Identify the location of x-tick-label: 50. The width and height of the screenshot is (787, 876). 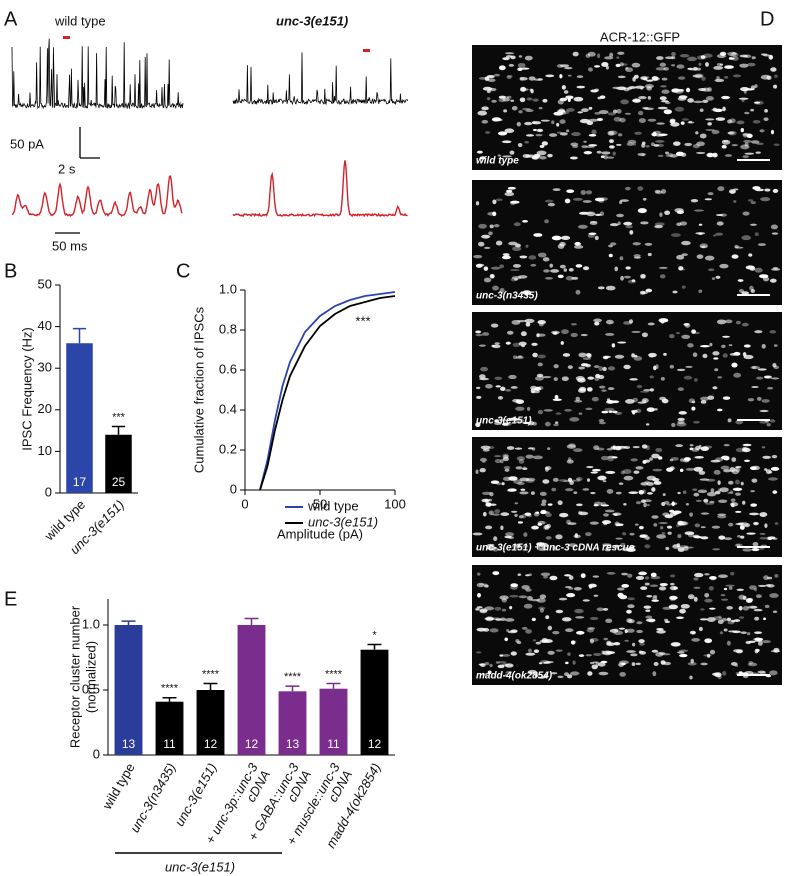
(320, 503).